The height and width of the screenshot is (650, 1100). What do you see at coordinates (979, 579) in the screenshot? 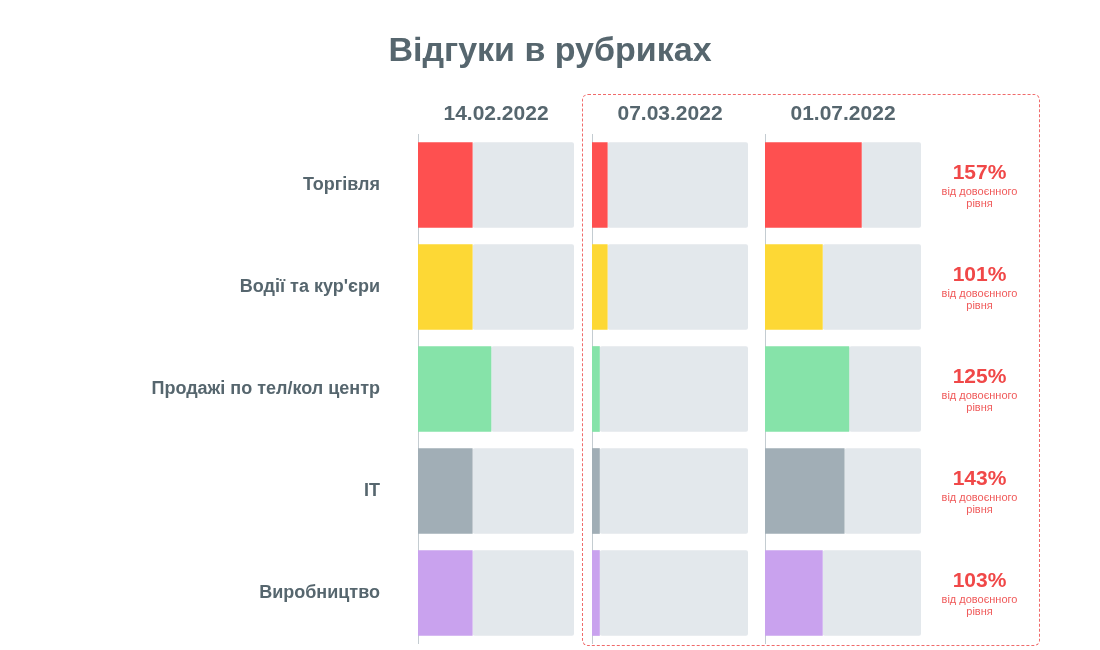
I see `text: 103%` at bounding box center [979, 579].